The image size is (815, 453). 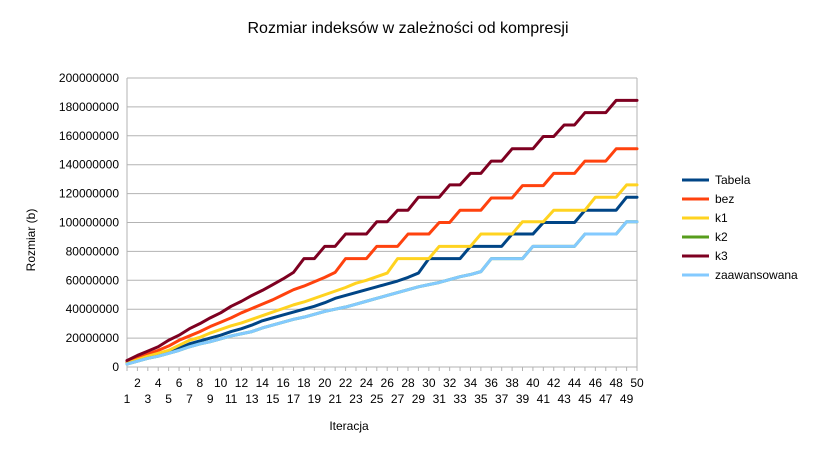 I want to click on x-tick-label: 24, so click(x=367, y=383).